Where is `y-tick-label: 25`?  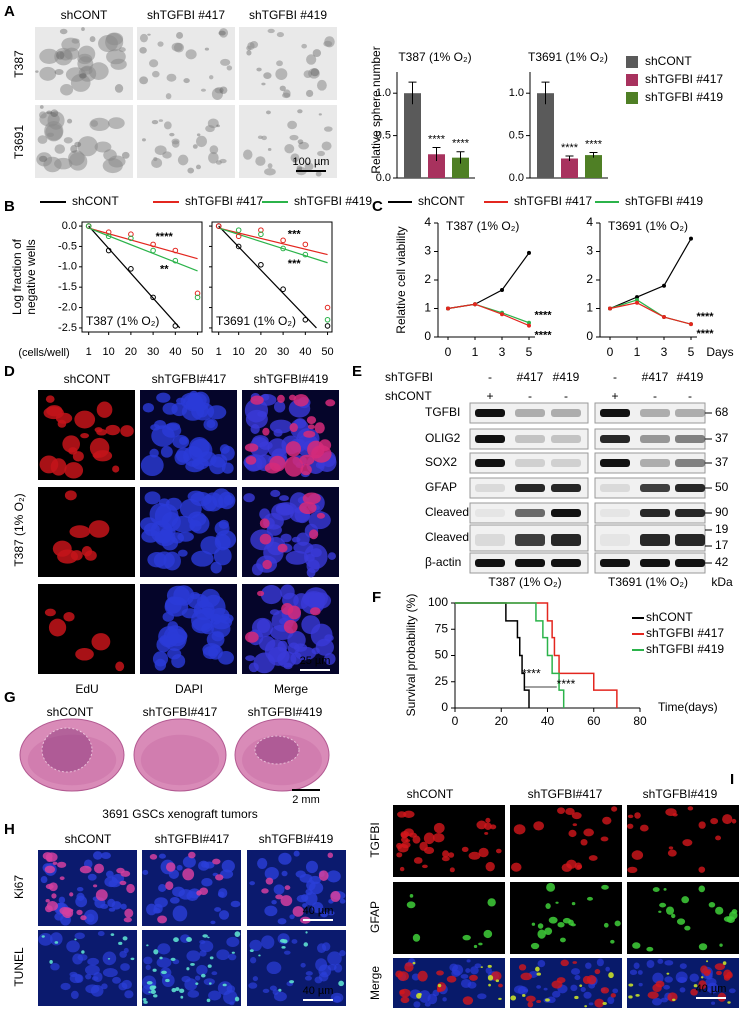 y-tick-label: 25 is located at coordinates (442, 681).